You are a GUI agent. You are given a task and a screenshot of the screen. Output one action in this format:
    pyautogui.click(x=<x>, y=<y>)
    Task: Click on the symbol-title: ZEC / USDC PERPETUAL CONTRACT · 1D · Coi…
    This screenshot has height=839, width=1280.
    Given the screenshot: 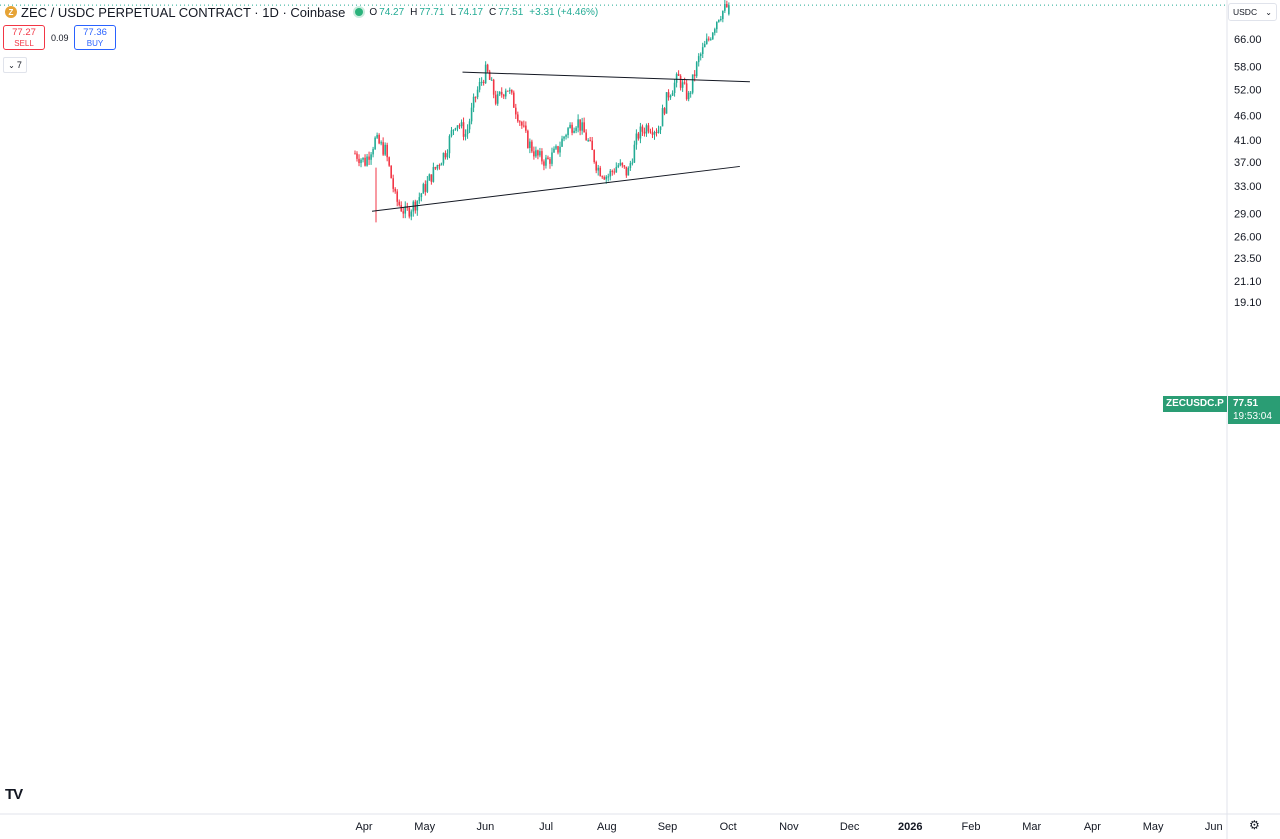 What is the action you would take?
    pyautogui.click(x=183, y=12)
    